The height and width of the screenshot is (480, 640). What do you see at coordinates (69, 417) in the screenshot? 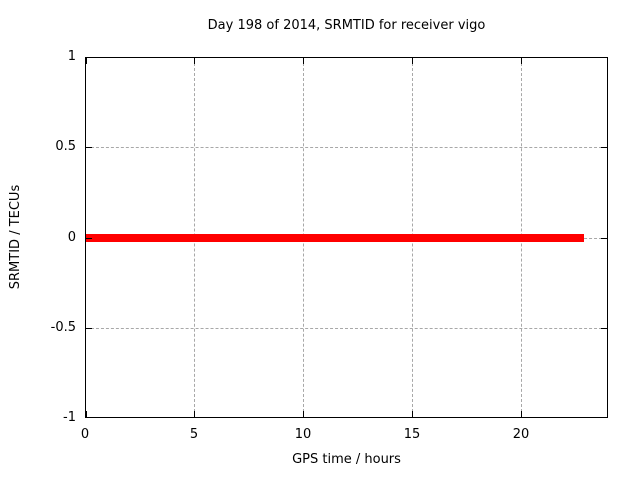
I see `y-tick-label: -1` at bounding box center [69, 417].